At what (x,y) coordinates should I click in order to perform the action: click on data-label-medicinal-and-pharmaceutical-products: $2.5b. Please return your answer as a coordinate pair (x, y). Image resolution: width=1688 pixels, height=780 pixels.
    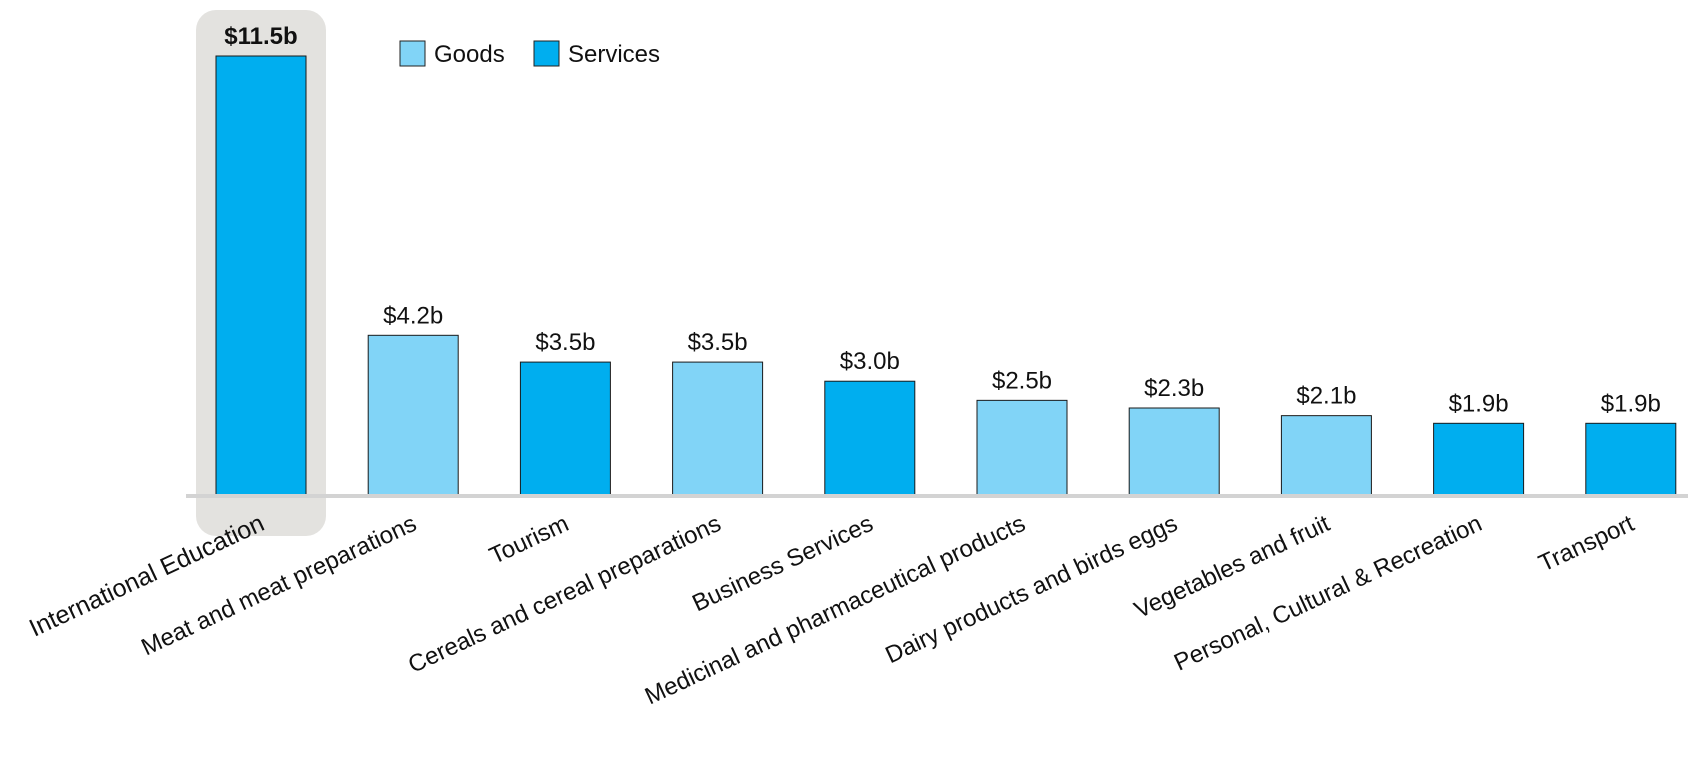
    Looking at the image, I should click on (1022, 380).